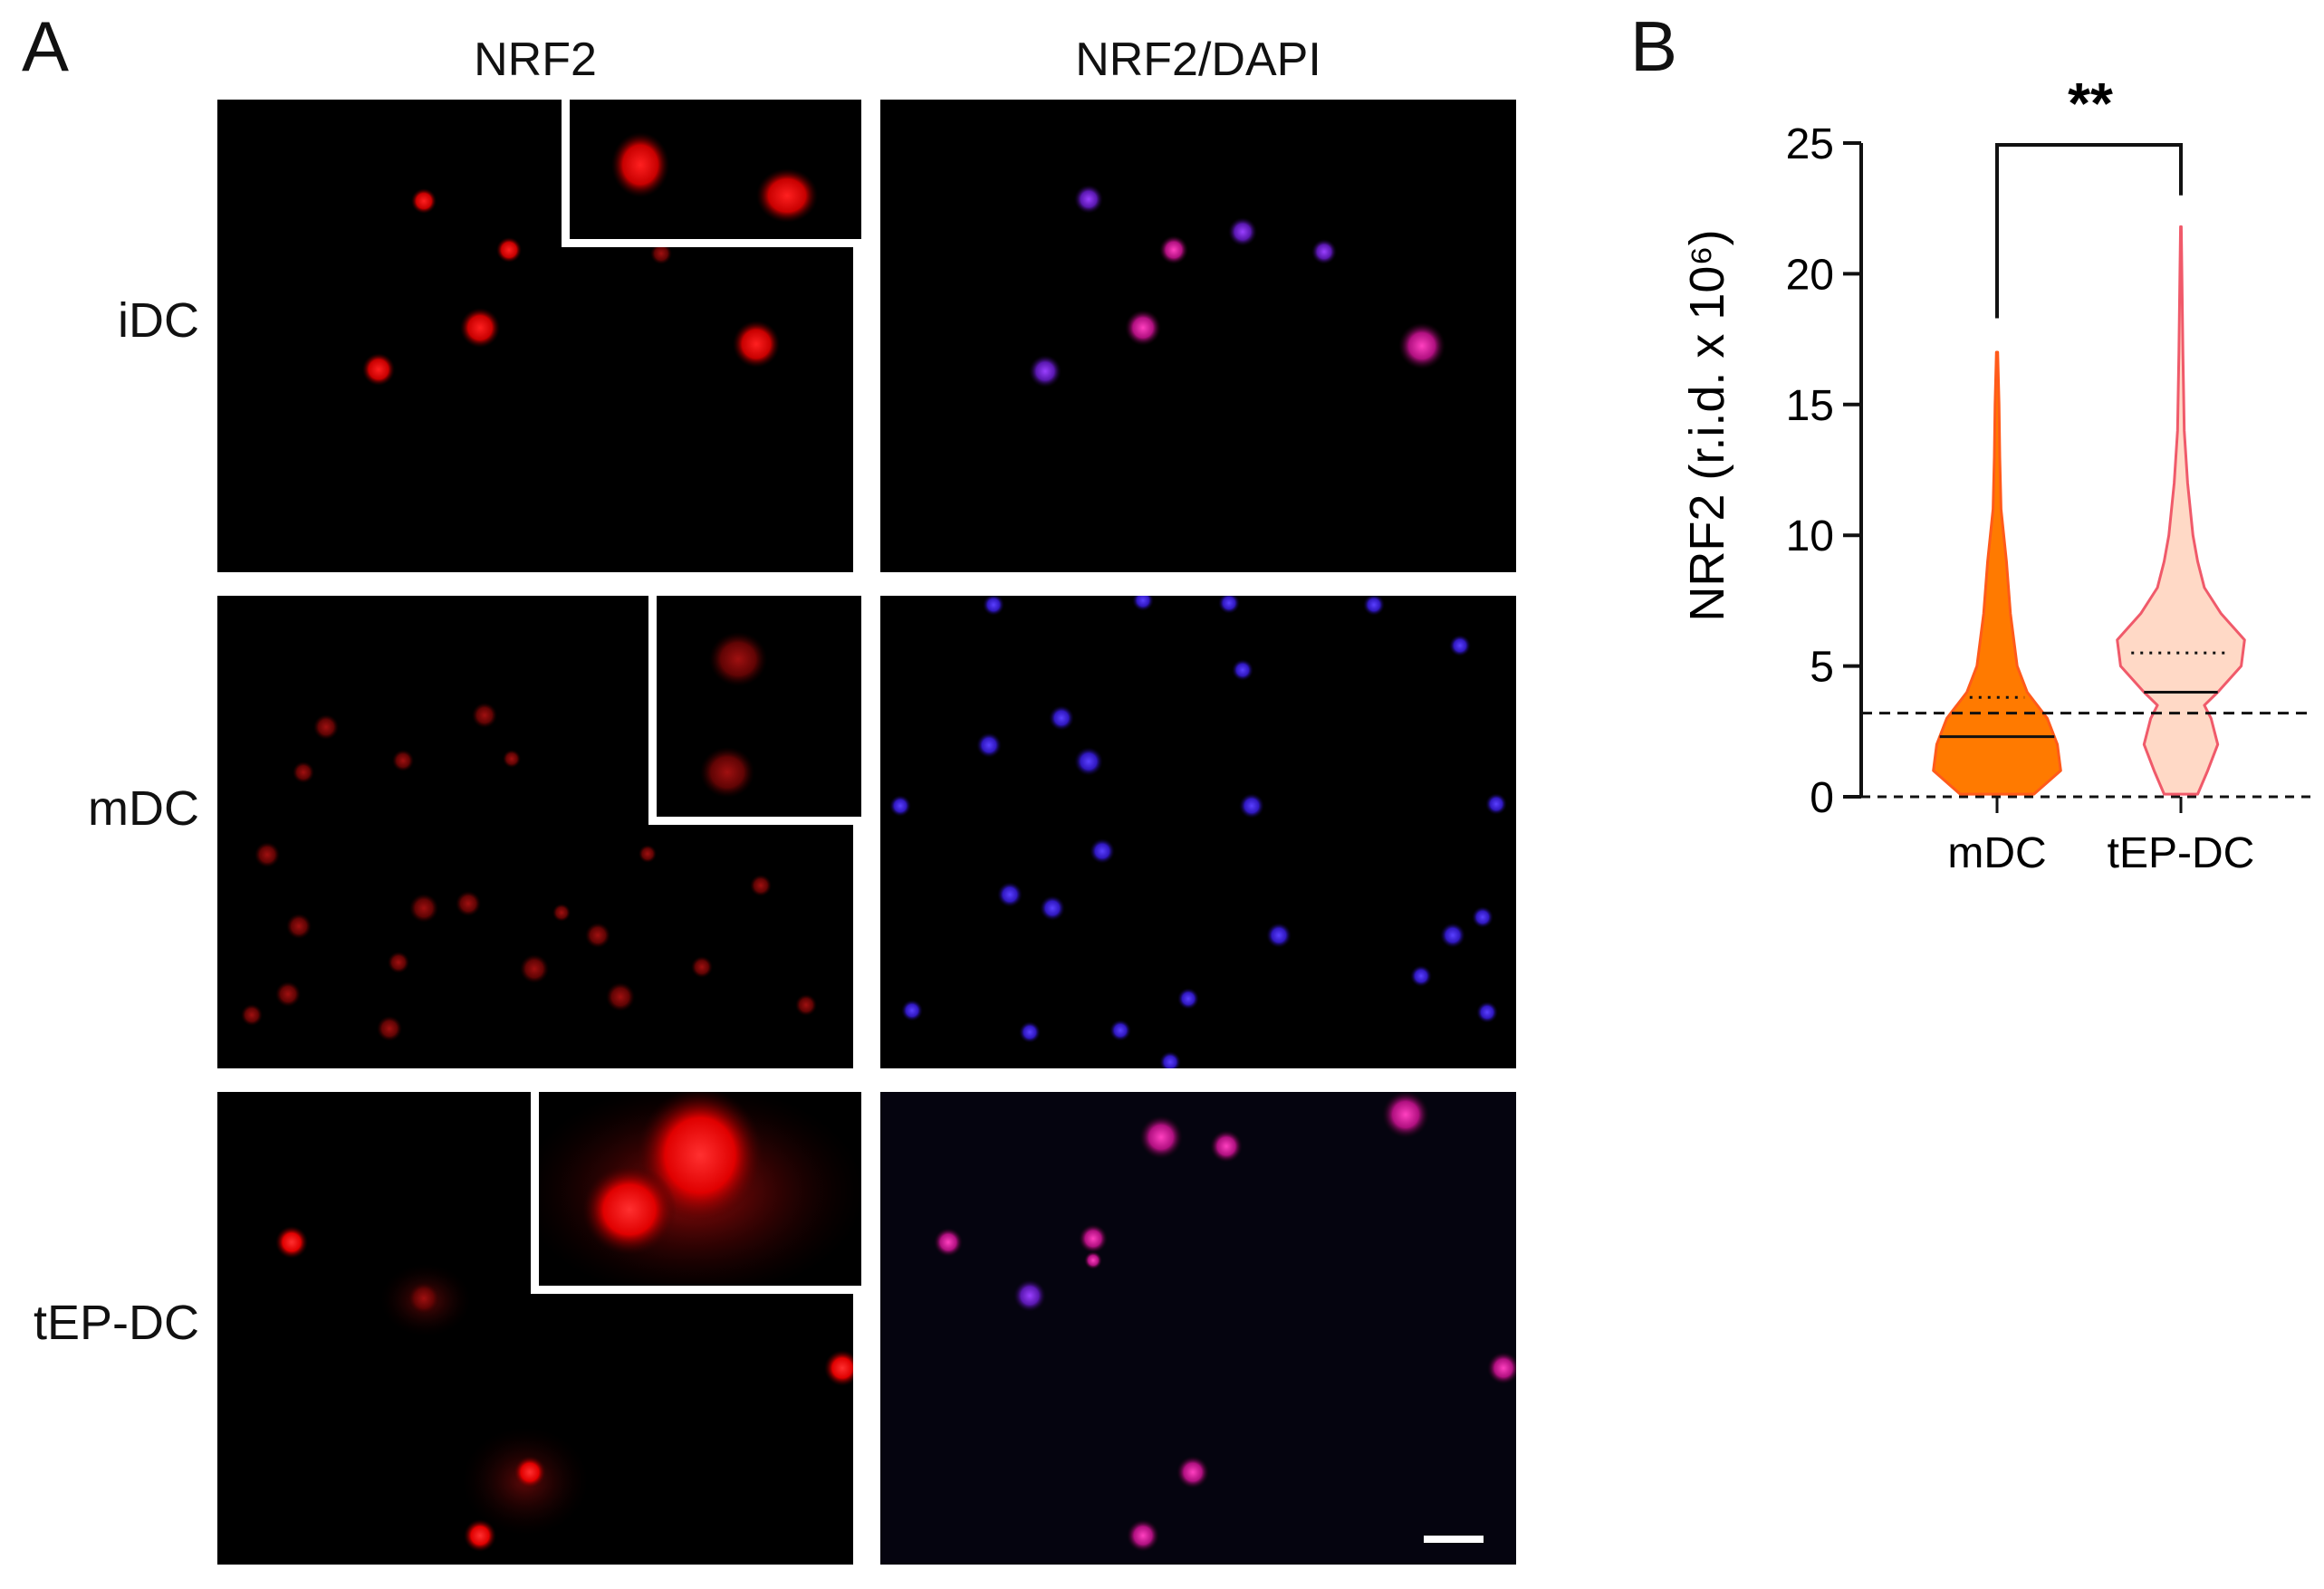 The image size is (2324, 1589). Describe the element at coordinates (1454, 1539) in the screenshot. I see `scale-bar` at that location.